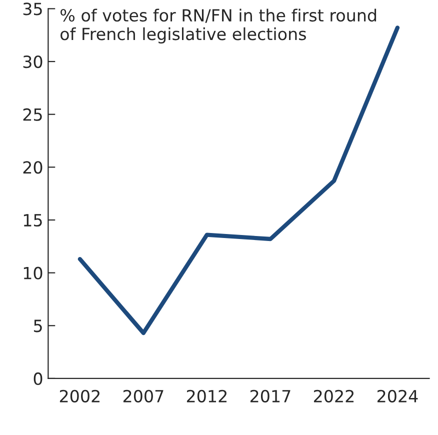  What do you see at coordinates (32, 167) in the screenshot?
I see `y-tick-label: 20` at bounding box center [32, 167].